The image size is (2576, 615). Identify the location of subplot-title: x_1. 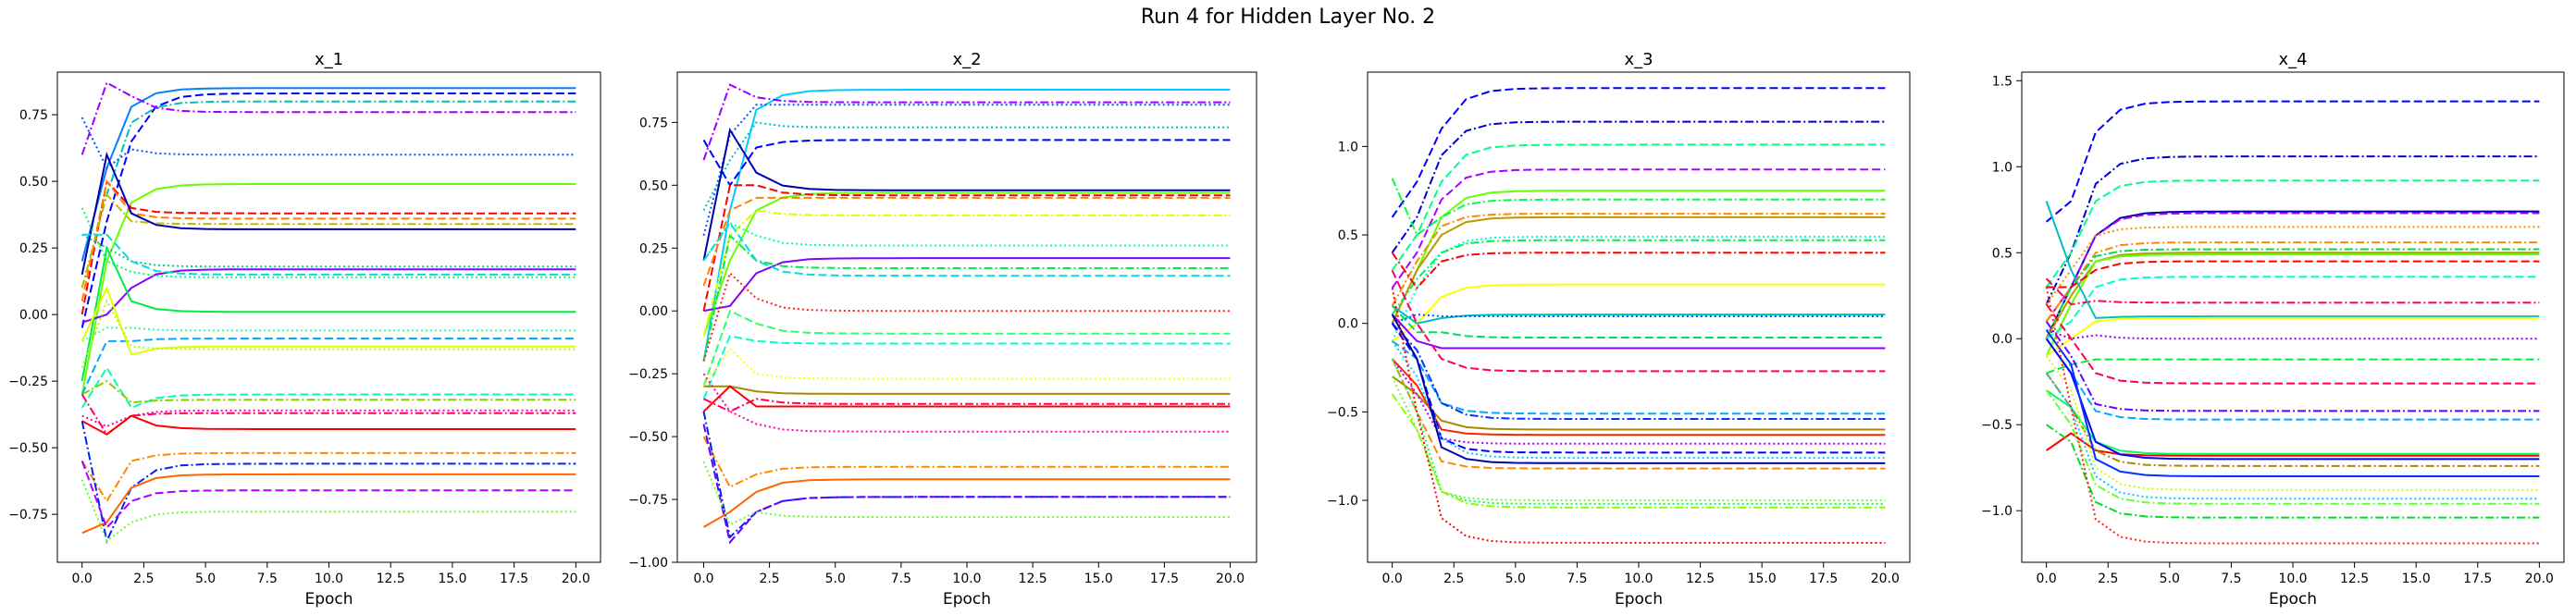
(329, 60).